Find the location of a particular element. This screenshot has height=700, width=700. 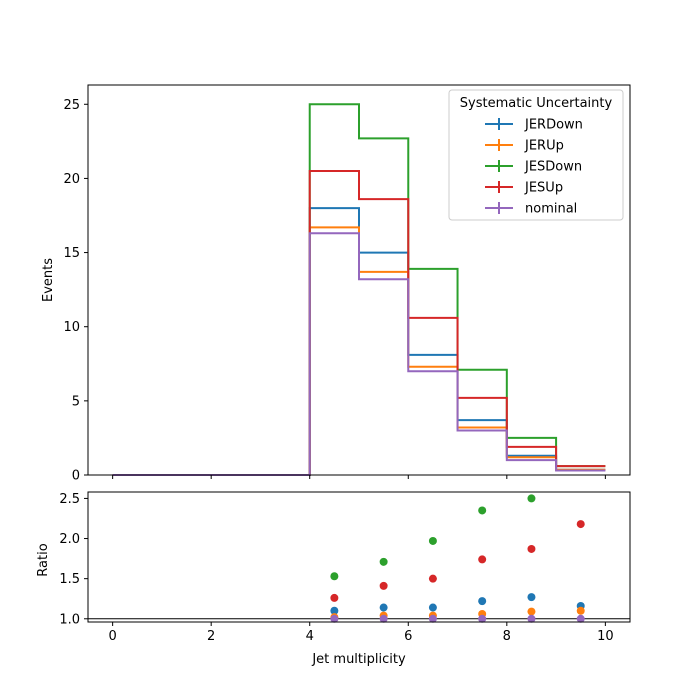

top-y-tick-label: 10 is located at coordinates (71, 327).